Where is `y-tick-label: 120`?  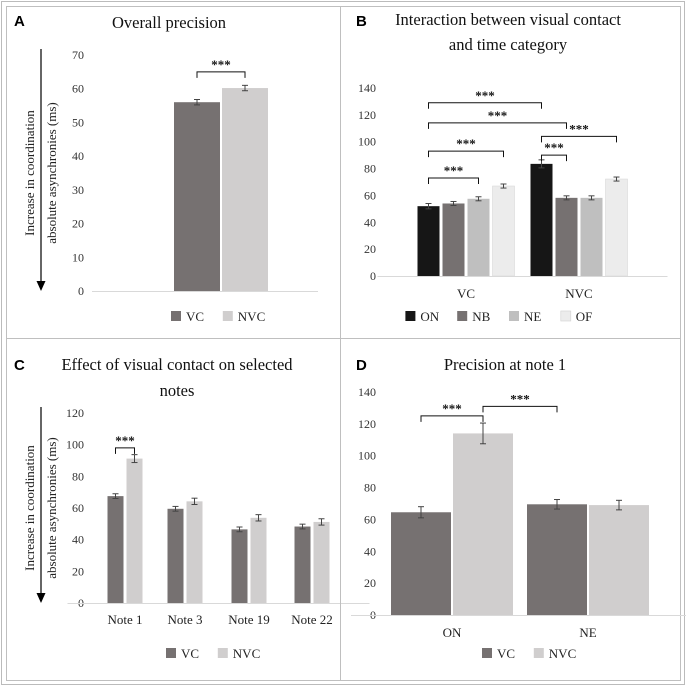 y-tick-label: 120 is located at coordinates (75, 413).